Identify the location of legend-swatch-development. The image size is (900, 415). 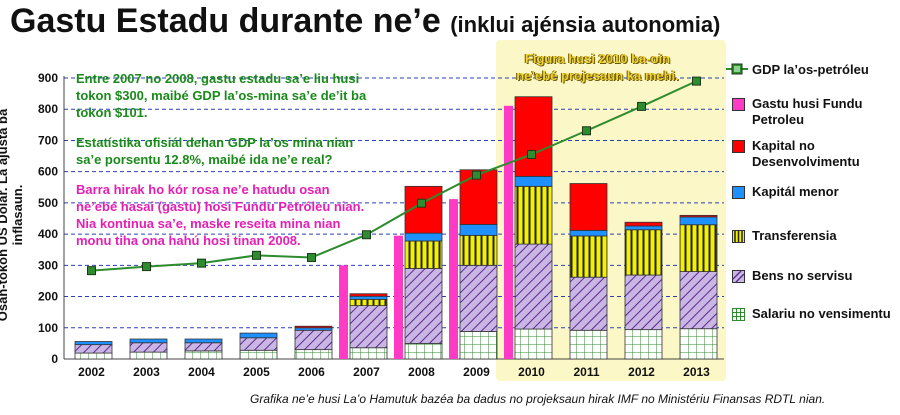
(738, 146).